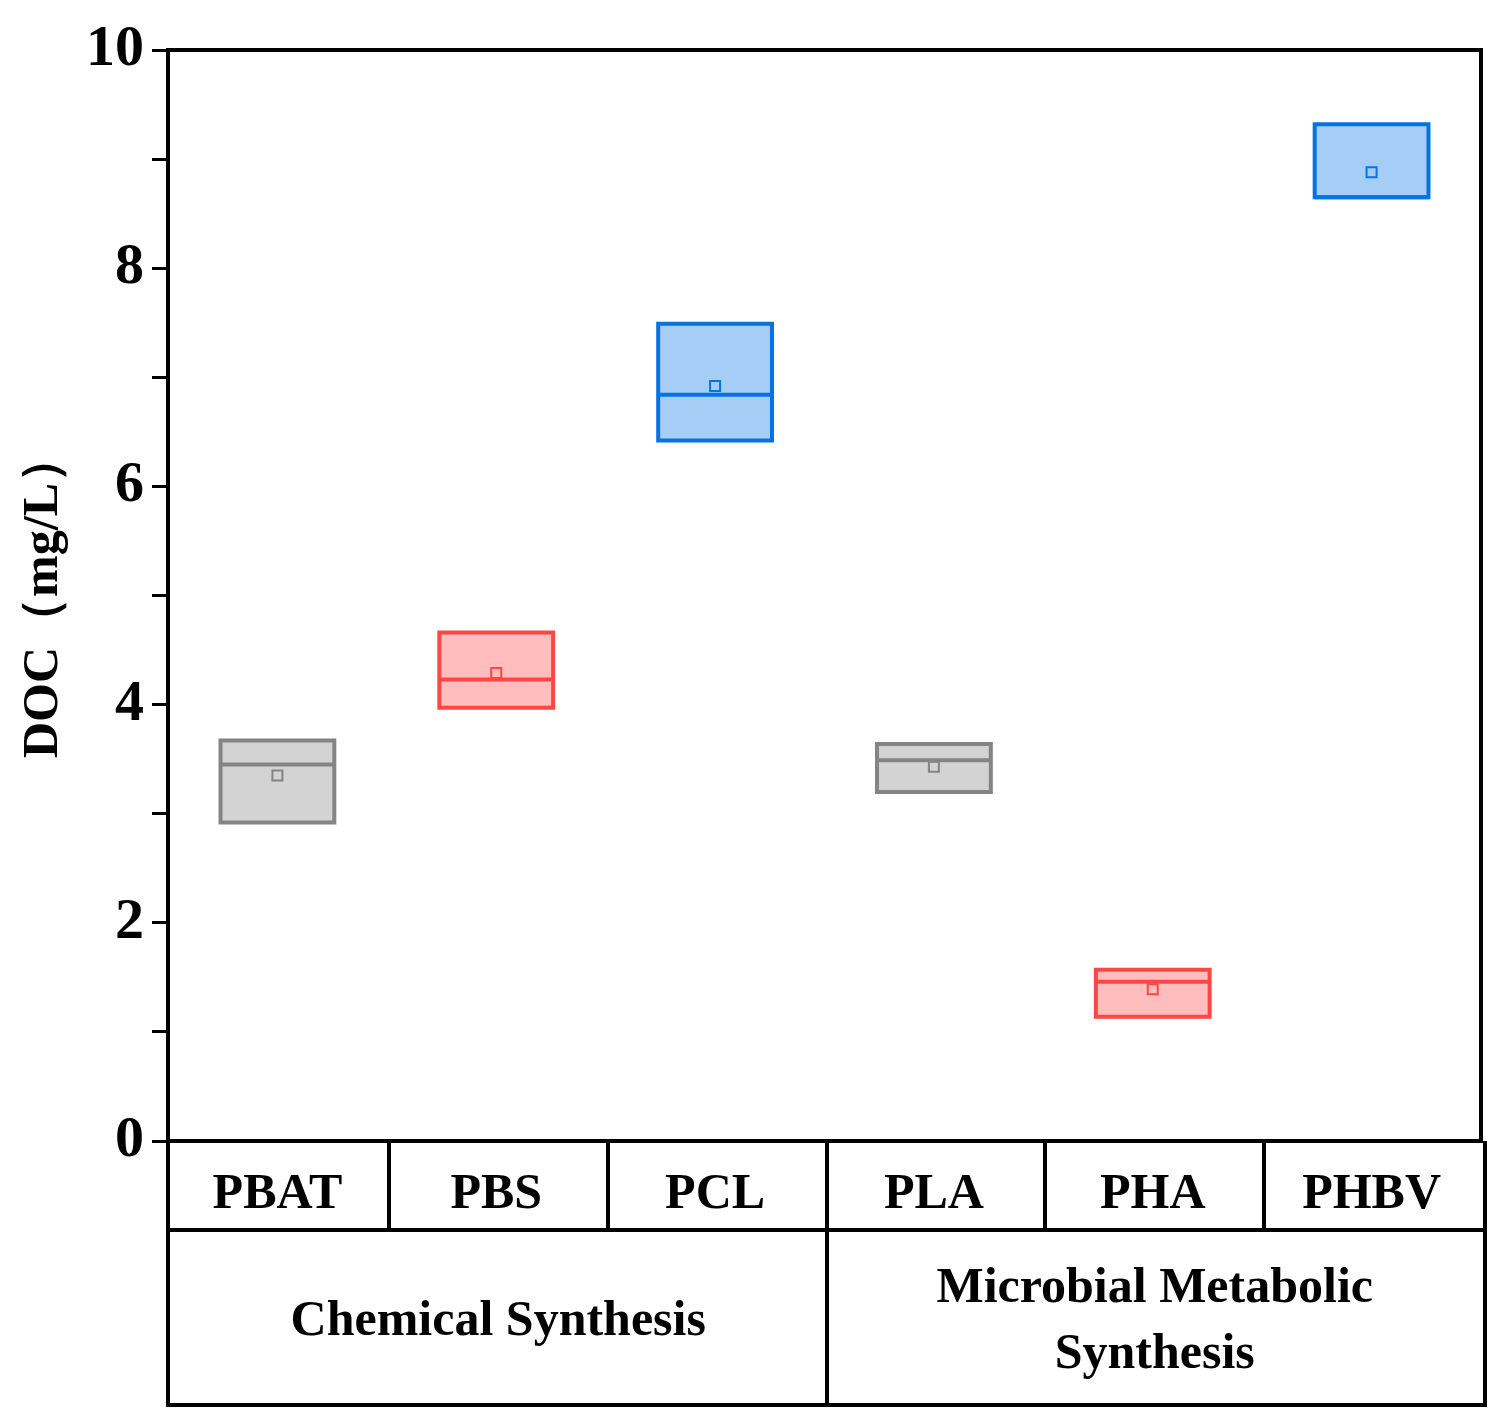  Describe the element at coordinates (277, 1190) in the screenshot. I see `x-tick-label: PBAT` at that location.